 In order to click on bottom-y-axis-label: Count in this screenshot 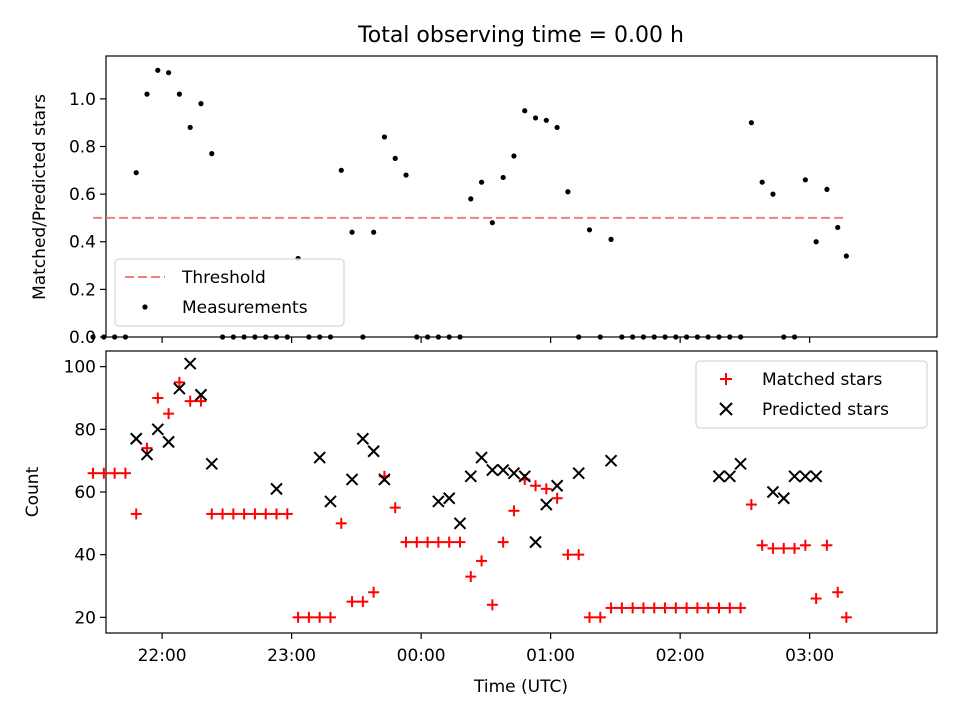, I will do `click(33, 491)`.